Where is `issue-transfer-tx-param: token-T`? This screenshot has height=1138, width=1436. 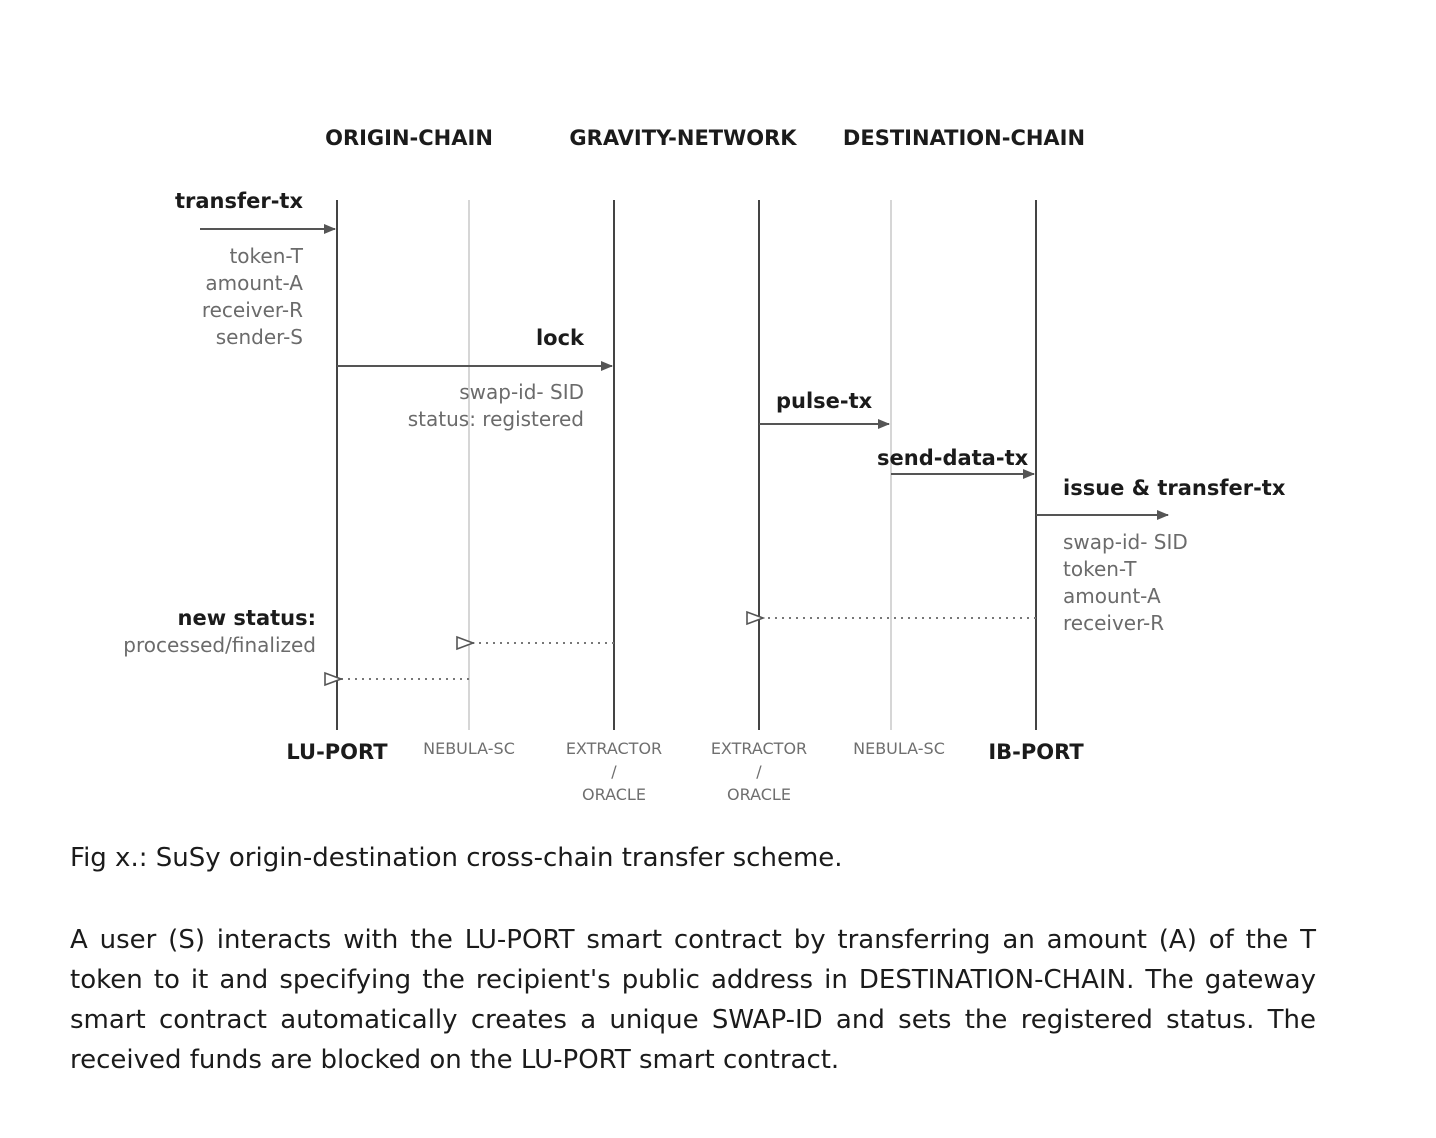
issue-transfer-tx-param: token-T is located at coordinates (1100, 569).